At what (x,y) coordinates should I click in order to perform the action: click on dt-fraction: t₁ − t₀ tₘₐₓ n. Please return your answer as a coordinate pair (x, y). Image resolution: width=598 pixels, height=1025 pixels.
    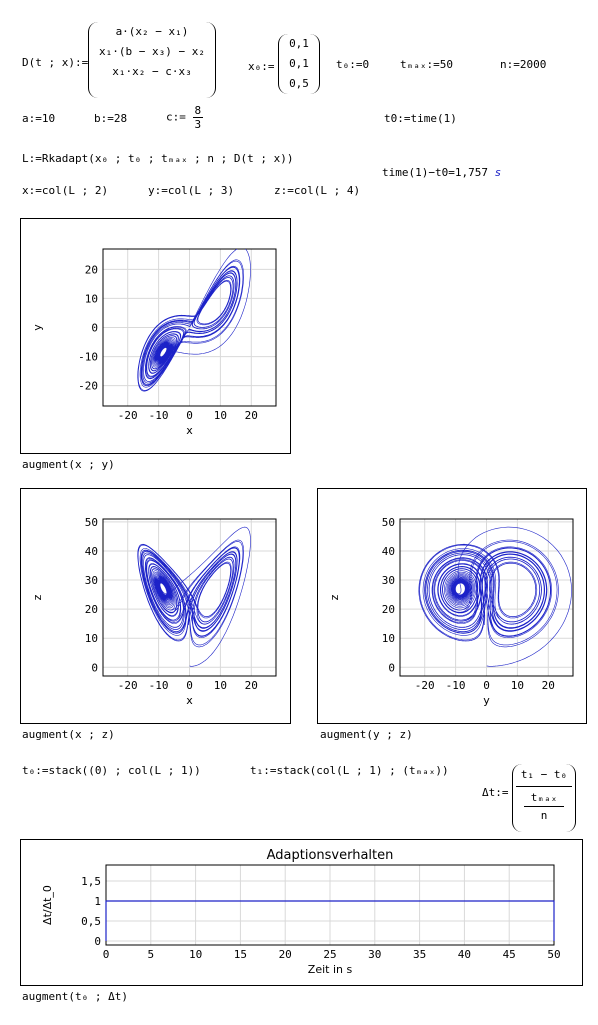
    Looking at the image, I should click on (544, 798).